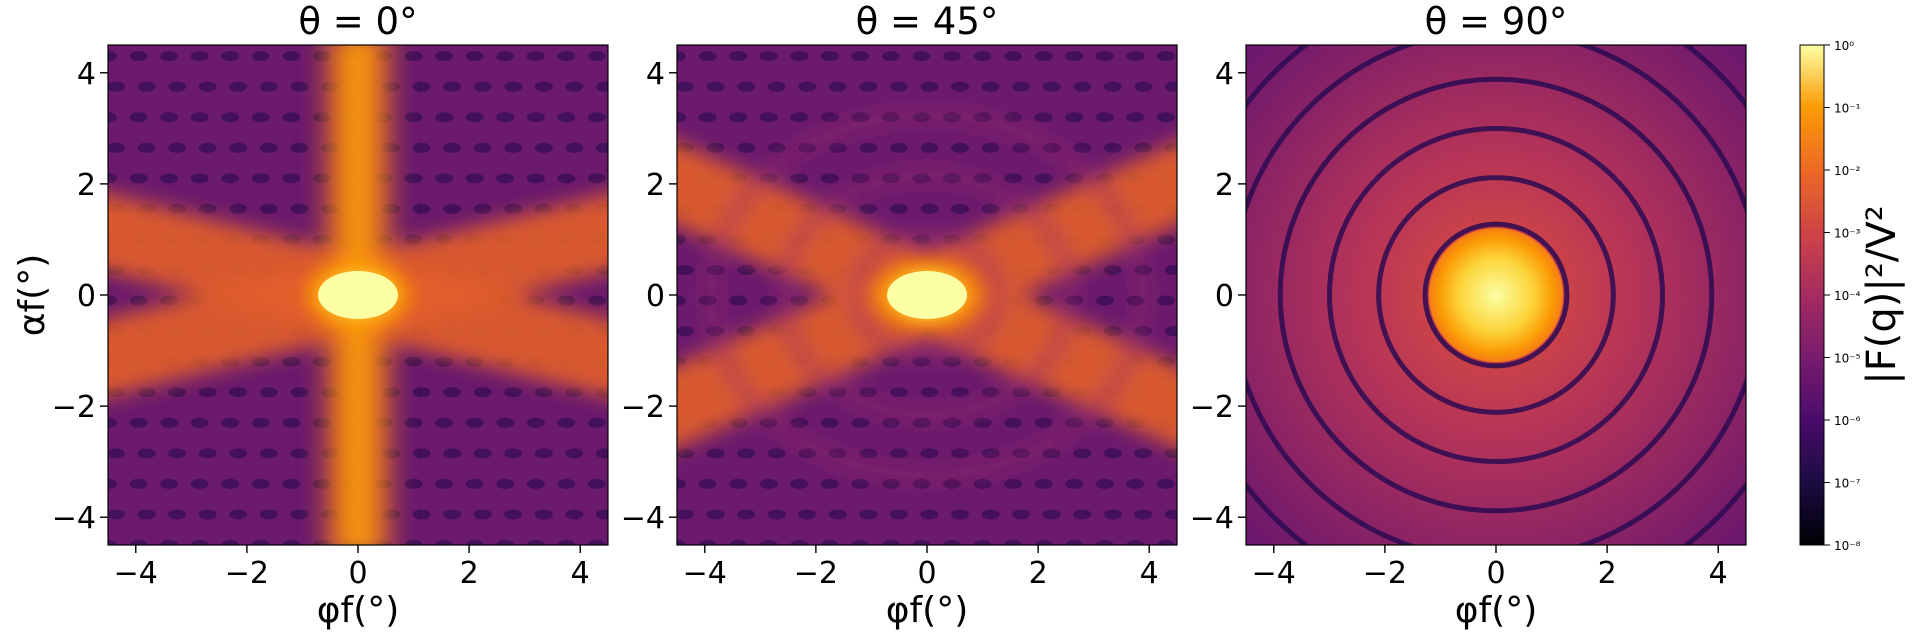 The image size is (1926, 637). Describe the element at coordinates (1847, 359) in the screenshot. I see `colorbar-tick-label: 10⁻⁵` at that location.